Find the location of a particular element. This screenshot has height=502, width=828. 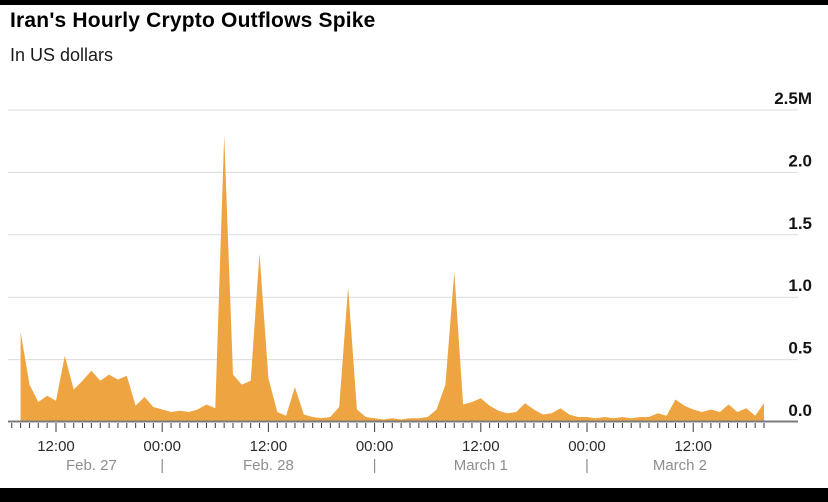

y-tick-label: 2.0 is located at coordinates (800, 160).